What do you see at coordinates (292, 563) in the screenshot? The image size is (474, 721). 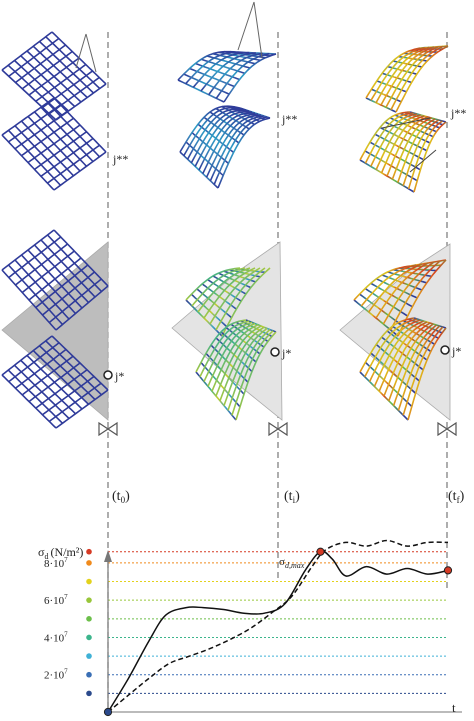 I see `sigma-max-label: σd,max` at bounding box center [292, 563].